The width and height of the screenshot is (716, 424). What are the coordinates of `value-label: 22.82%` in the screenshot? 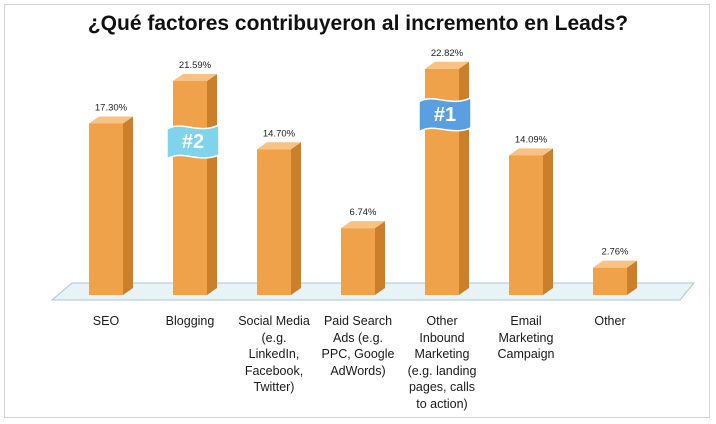 It's located at (447, 53).